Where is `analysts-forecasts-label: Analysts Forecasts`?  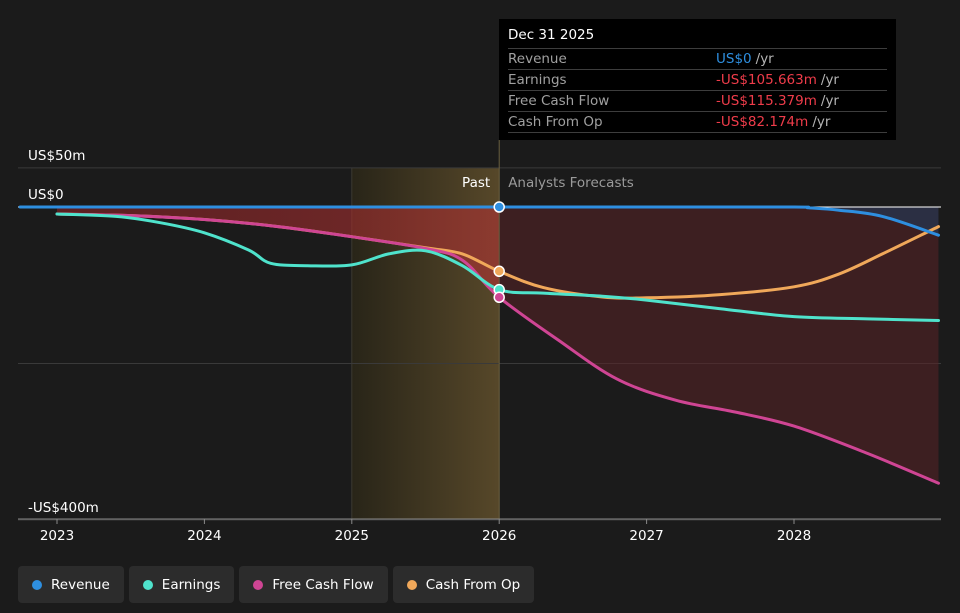
analysts-forecasts-label: Analysts Forecasts is located at coordinates (571, 183).